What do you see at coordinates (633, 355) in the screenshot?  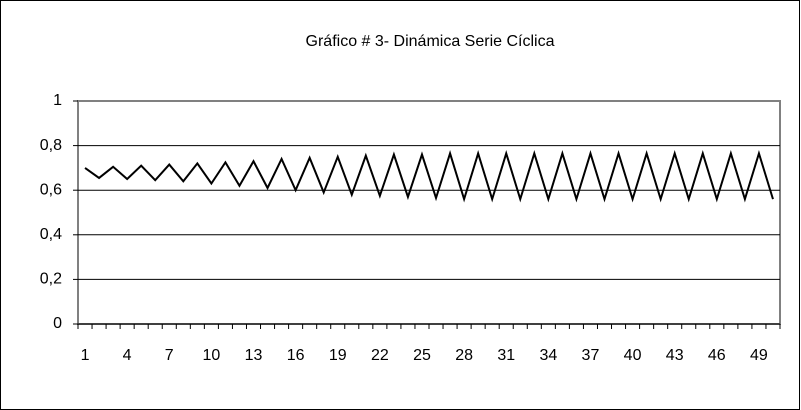 I see `x-tick-label: 40` at bounding box center [633, 355].